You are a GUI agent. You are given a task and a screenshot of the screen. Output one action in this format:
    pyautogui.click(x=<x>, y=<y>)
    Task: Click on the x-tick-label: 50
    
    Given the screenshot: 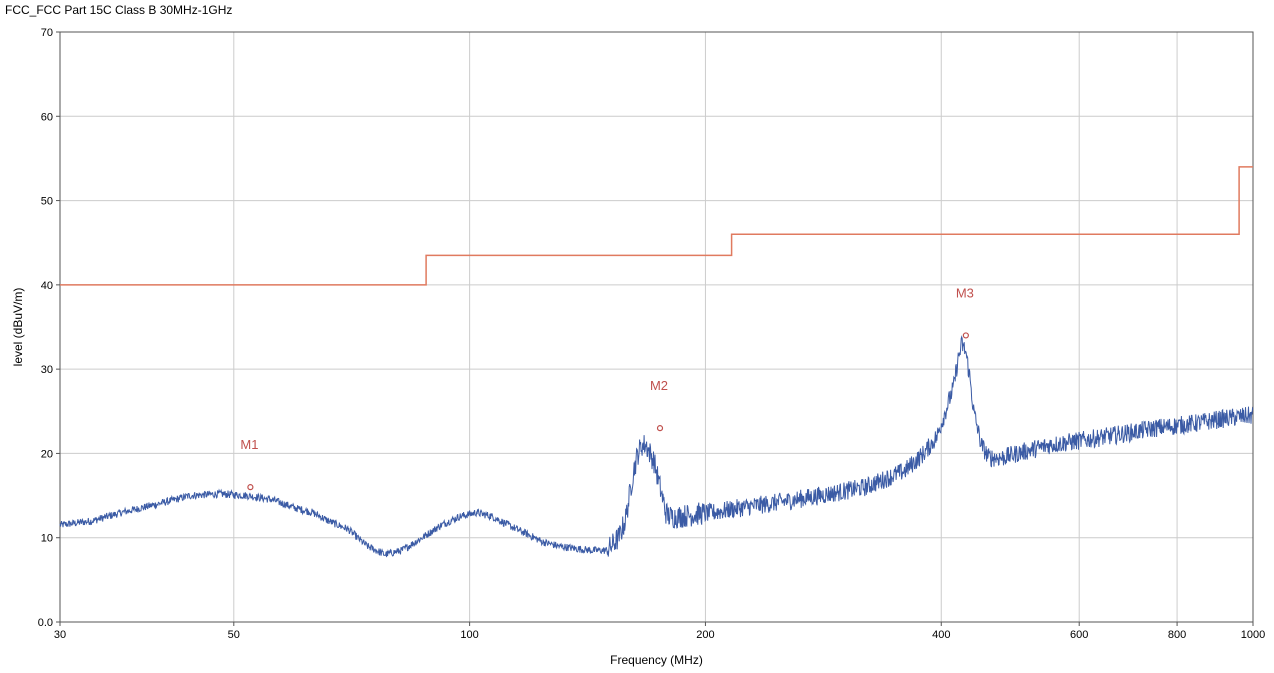 What is the action you would take?
    pyautogui.click(x=234, y=635)
    